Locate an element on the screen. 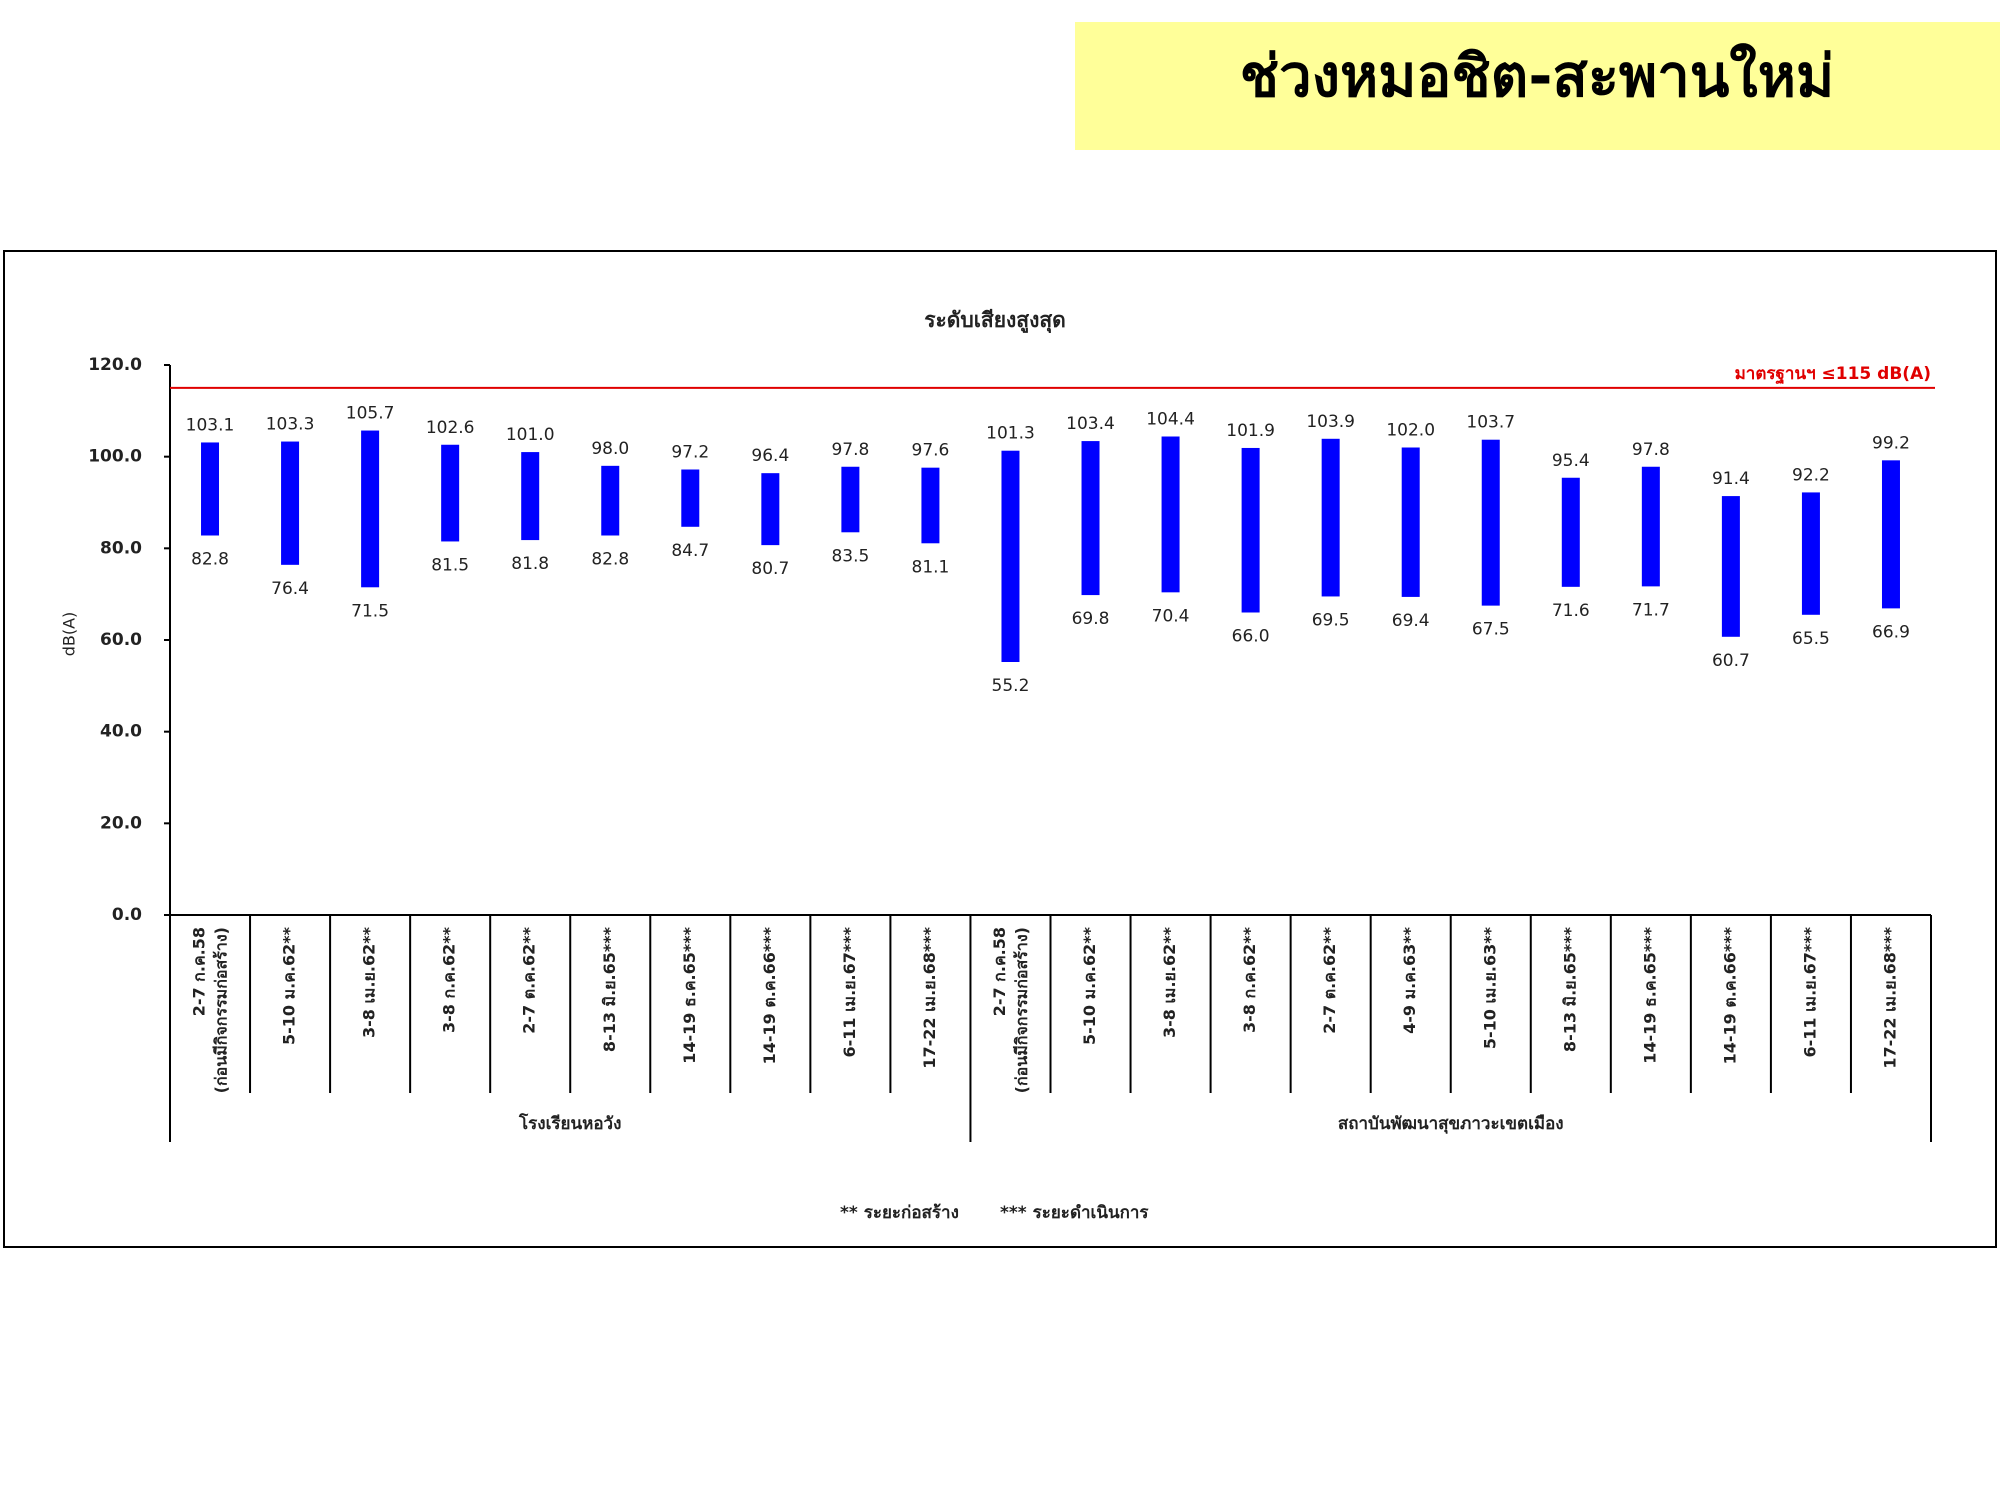  value-label: 71.6 is located at coordinates (1571, 611).